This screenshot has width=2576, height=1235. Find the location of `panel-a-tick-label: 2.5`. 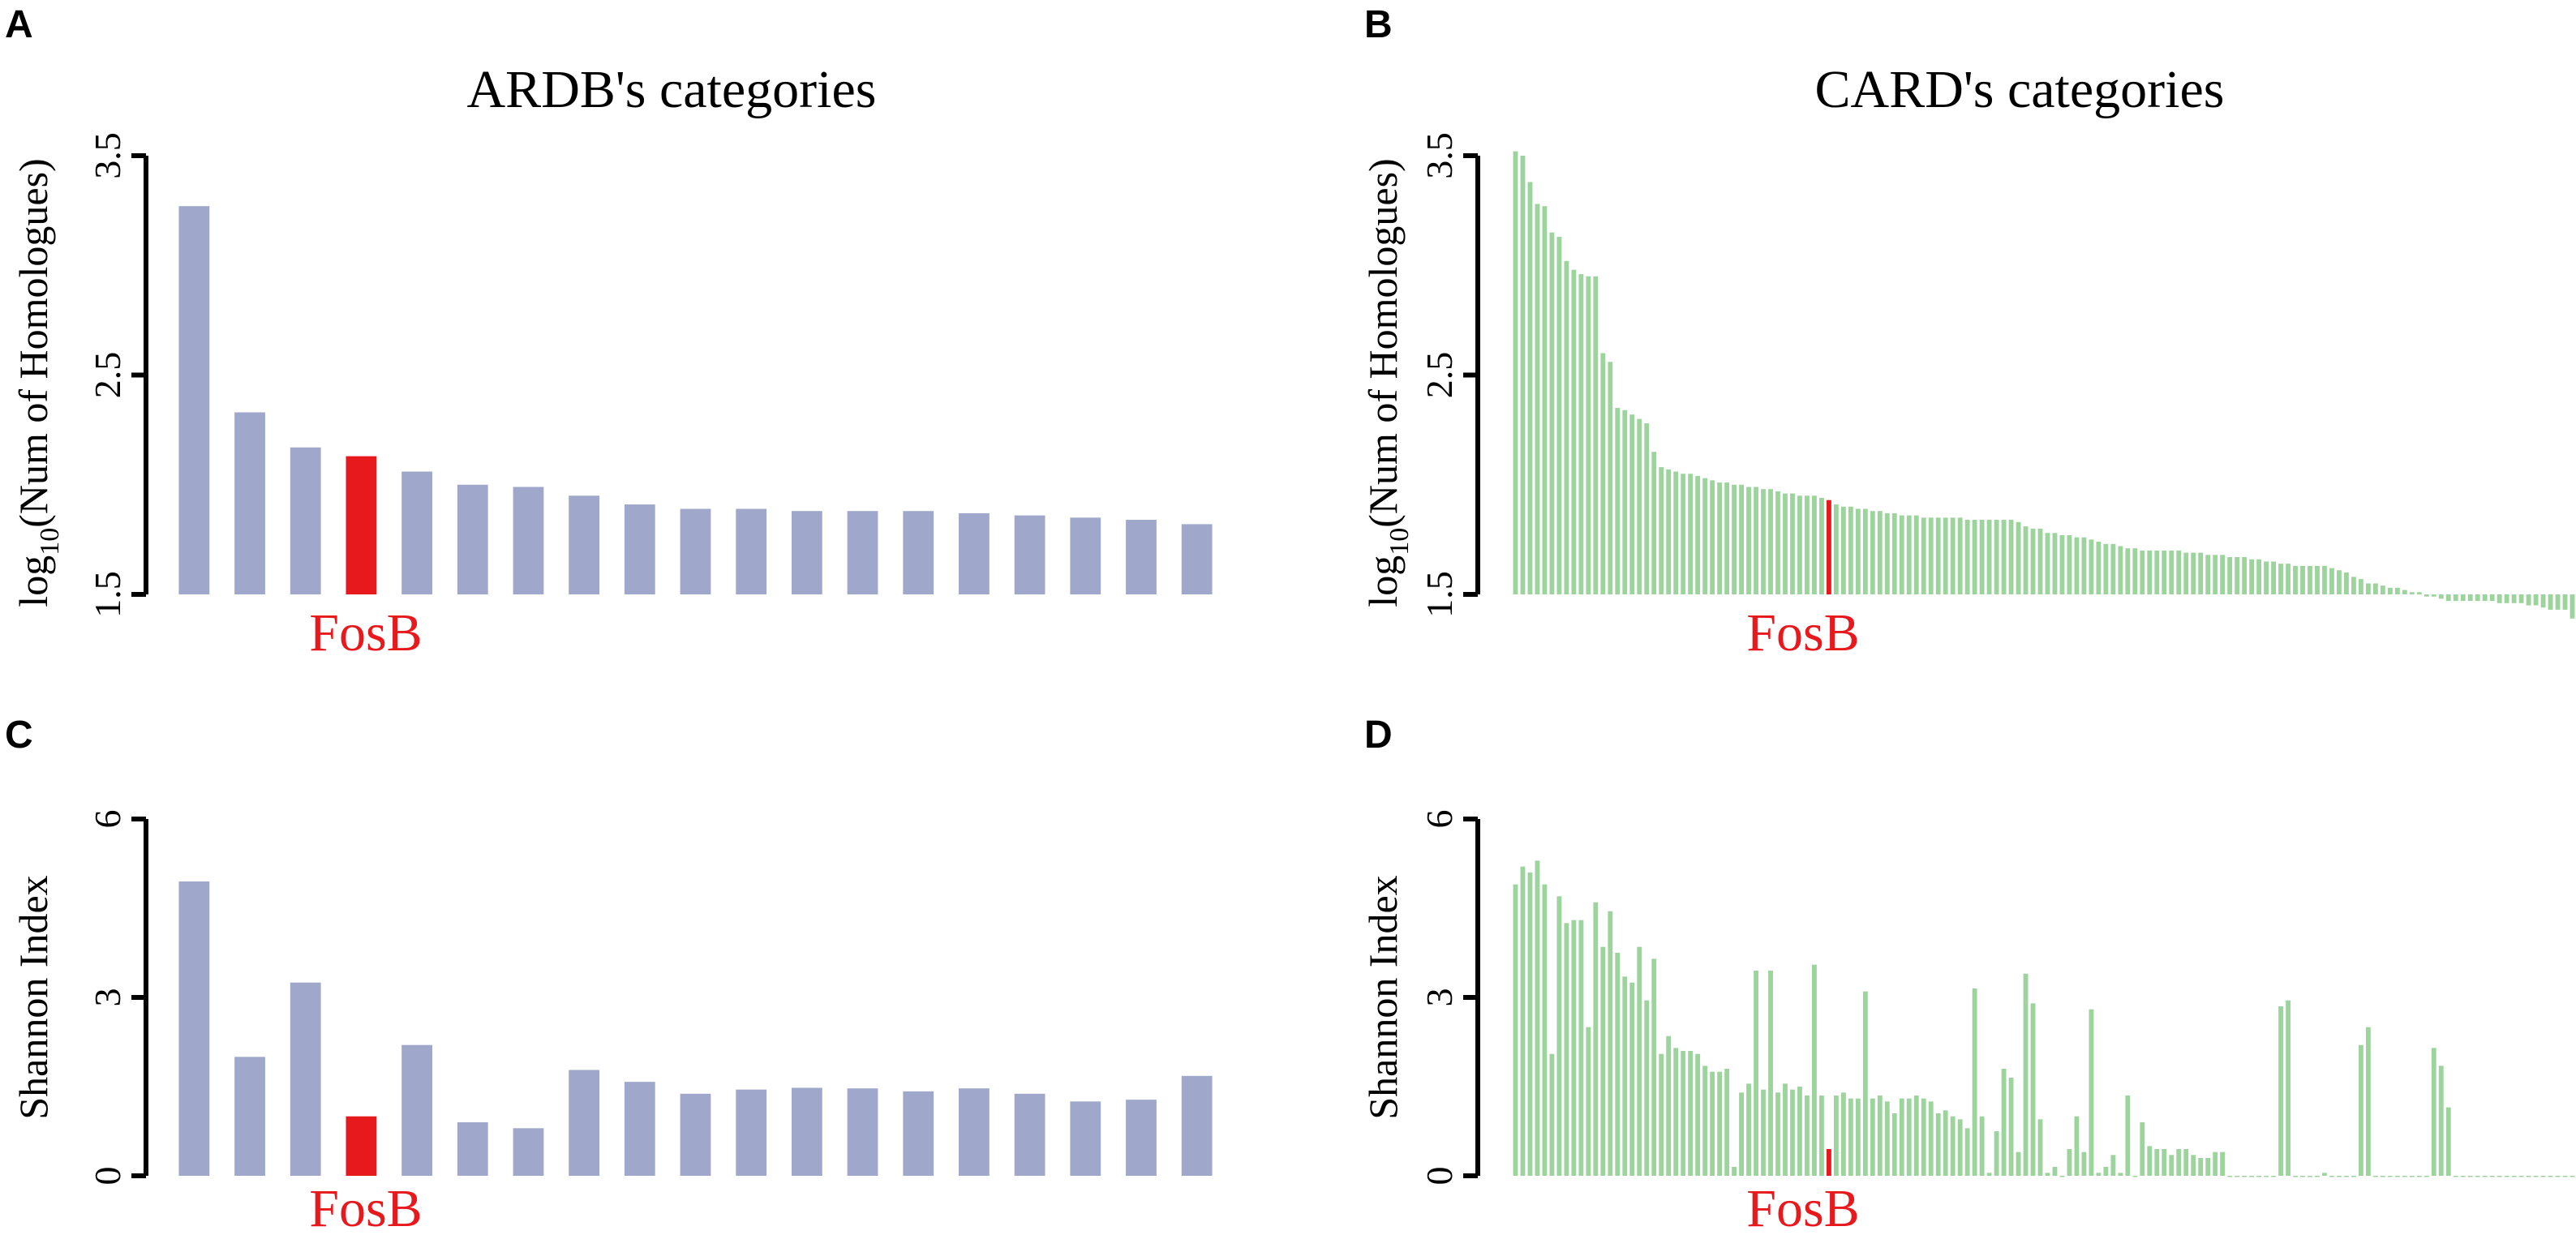

panel-a-tick-label: 2.5 is located at coordinates (107, 375).